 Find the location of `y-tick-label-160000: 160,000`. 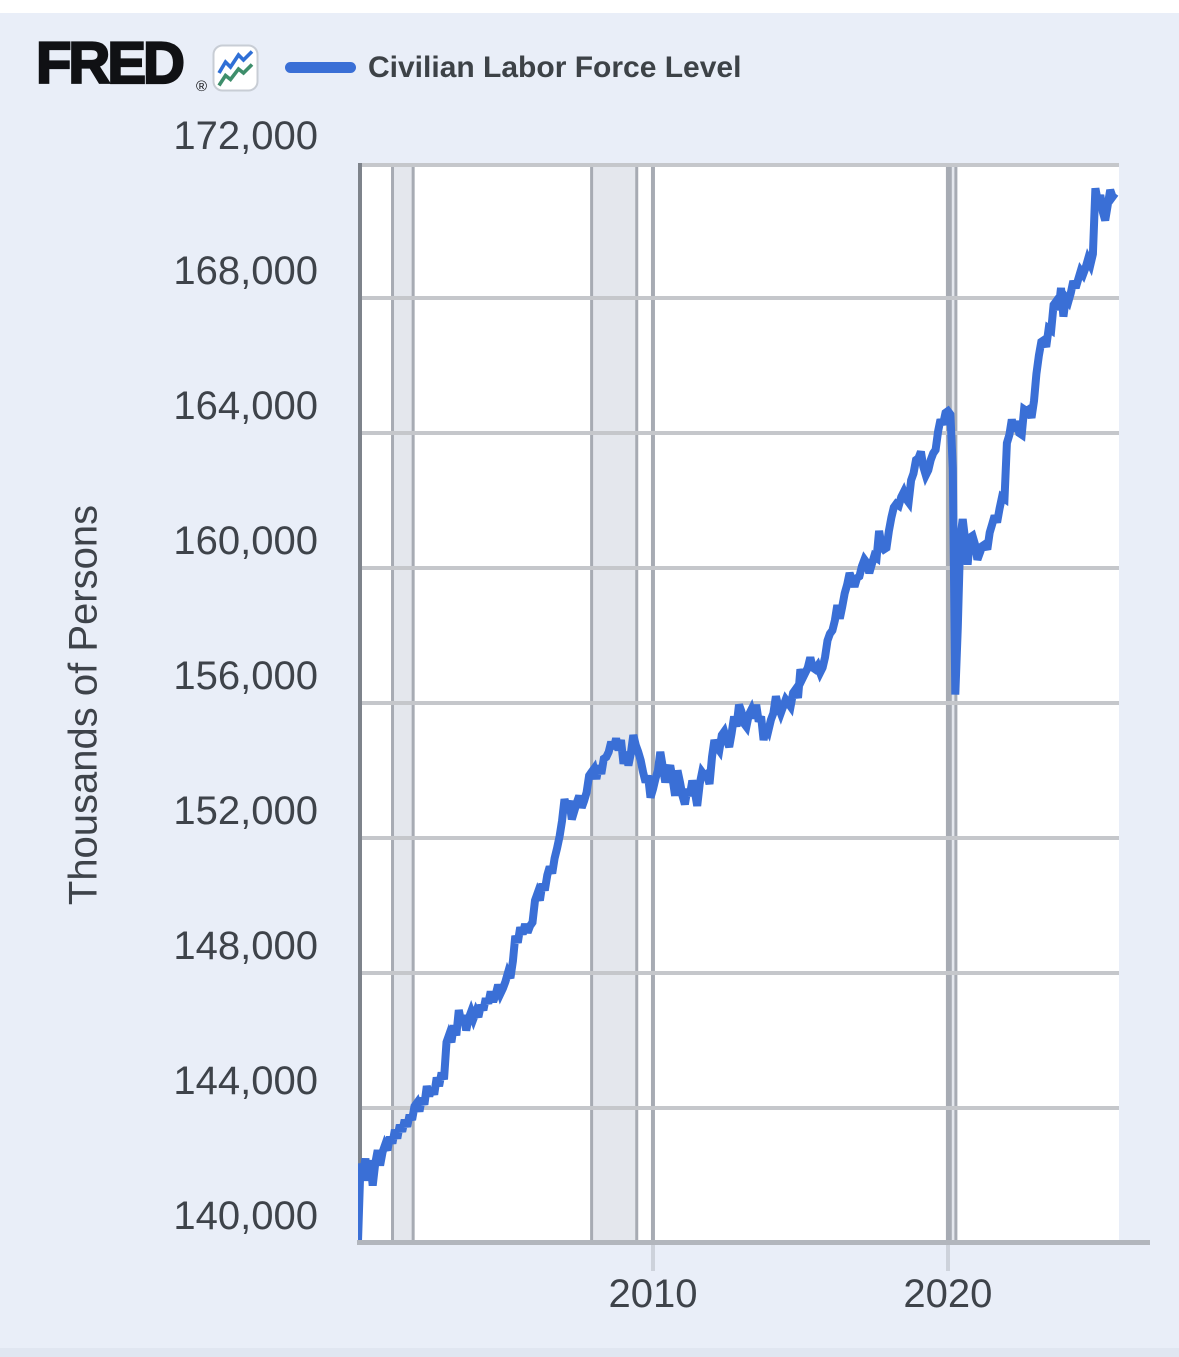

y-tick-label-160000: 160,000 is located at coordinates (245, 541).